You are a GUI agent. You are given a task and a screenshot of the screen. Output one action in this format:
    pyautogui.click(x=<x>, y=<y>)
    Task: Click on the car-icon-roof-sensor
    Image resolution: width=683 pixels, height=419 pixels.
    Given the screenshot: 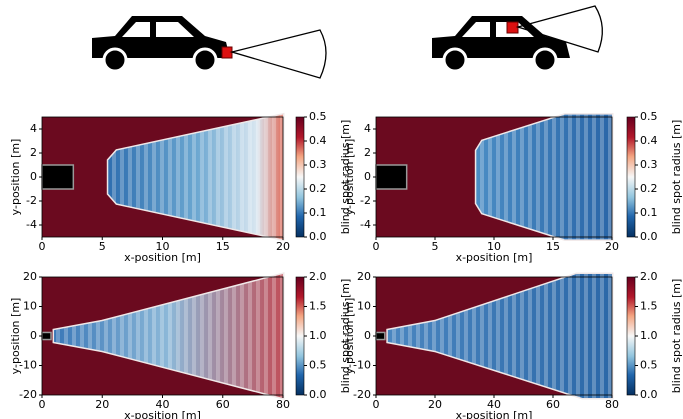 What is the action you would take?
    pyautogui.click(x=517, y=39)
    